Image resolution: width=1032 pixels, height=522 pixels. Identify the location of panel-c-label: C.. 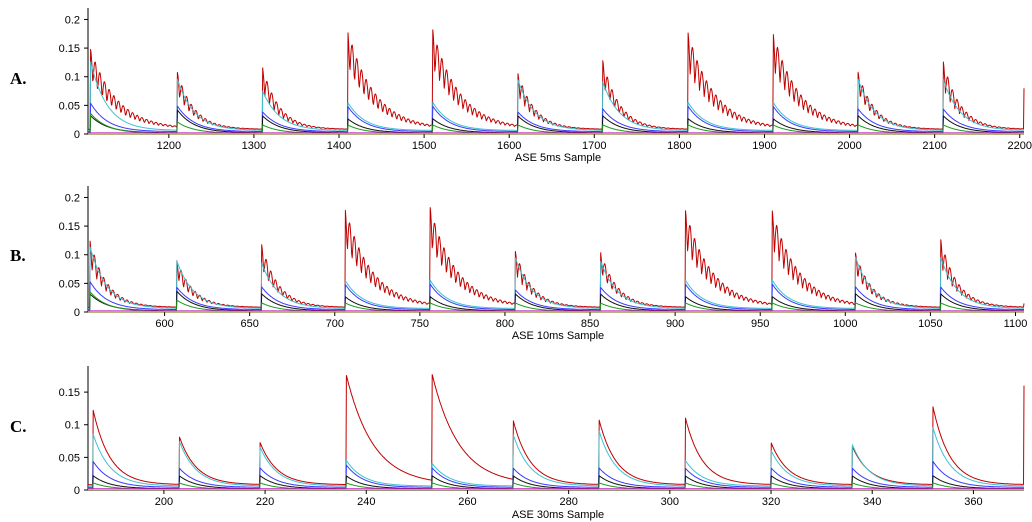
(18, 426).